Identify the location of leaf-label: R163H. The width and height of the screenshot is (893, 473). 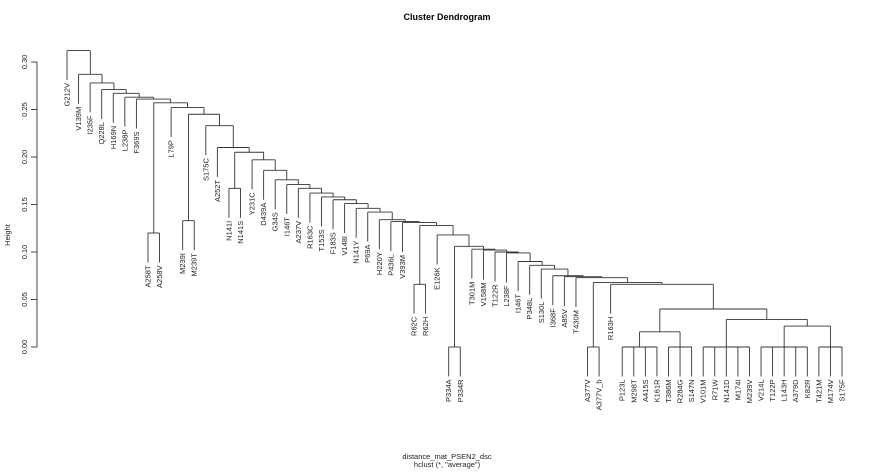
(610, 328).